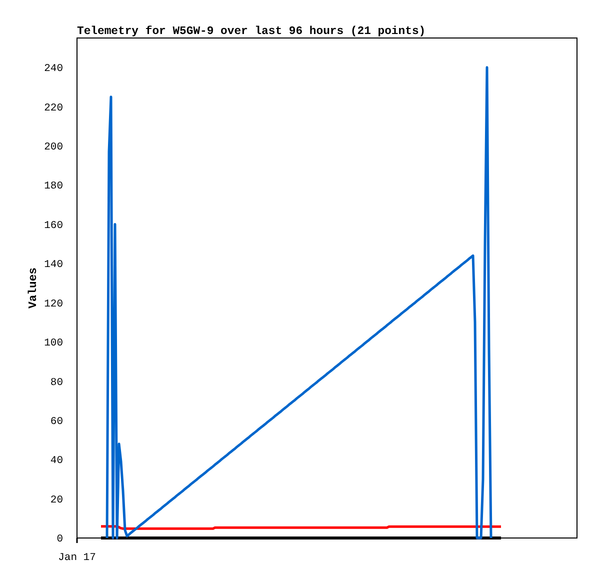 The image size is (597, 579). What do you see at coordinates (53, 186) in the screenshot?
I see `y-tick-label: 180` at bounding box center [53, 186].